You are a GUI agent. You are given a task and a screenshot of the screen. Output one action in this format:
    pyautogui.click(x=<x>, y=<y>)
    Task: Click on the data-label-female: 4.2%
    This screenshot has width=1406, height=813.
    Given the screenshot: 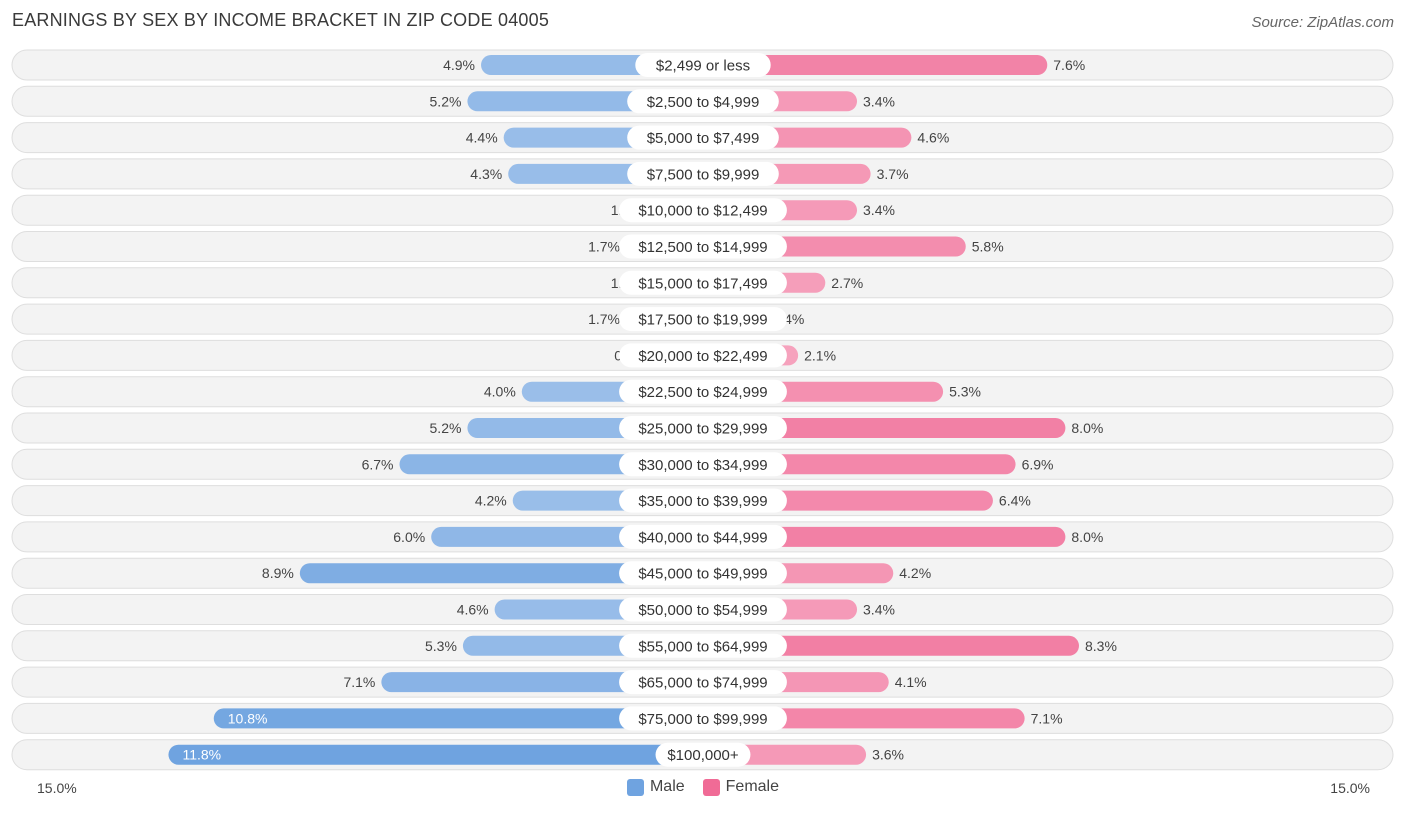 What is the action you would take?
    pyautogui.click(x=915, y=573)
    